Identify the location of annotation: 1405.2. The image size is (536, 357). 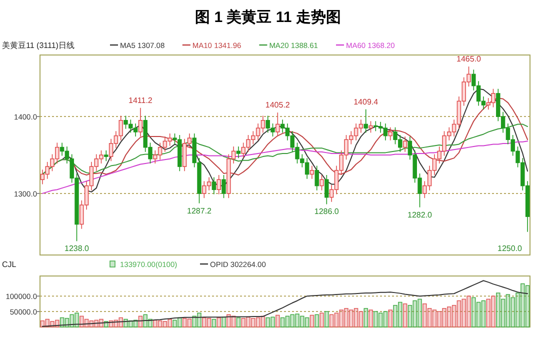
(277, 105).